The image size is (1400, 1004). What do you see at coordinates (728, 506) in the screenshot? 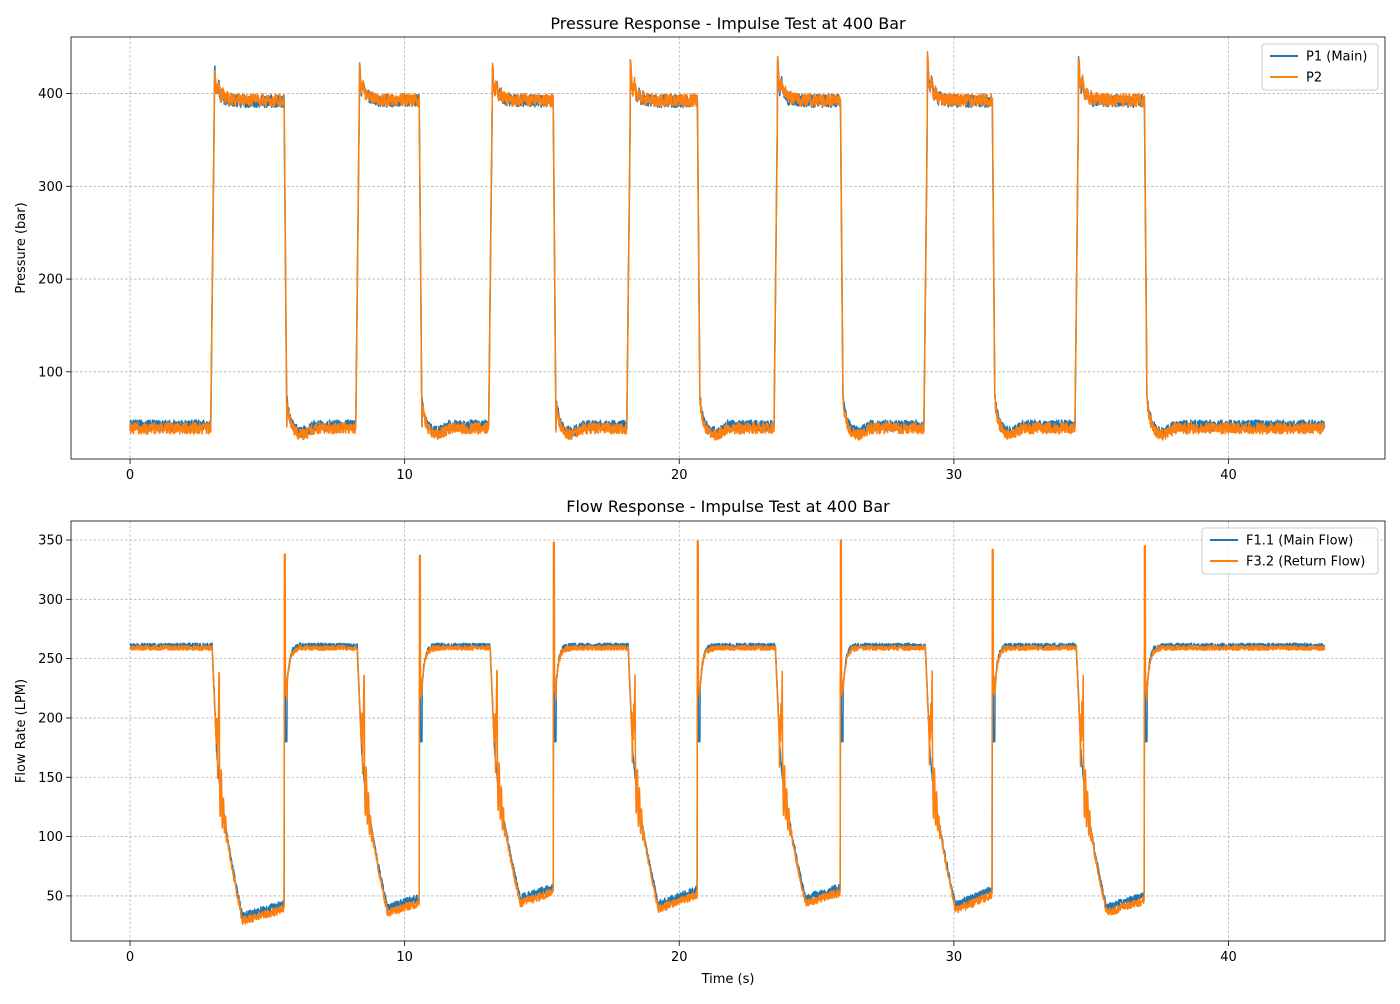
I see `flow-chart-title: Flow Response - Impulse Test at 400 Bar` at bounding box center [728, 506].